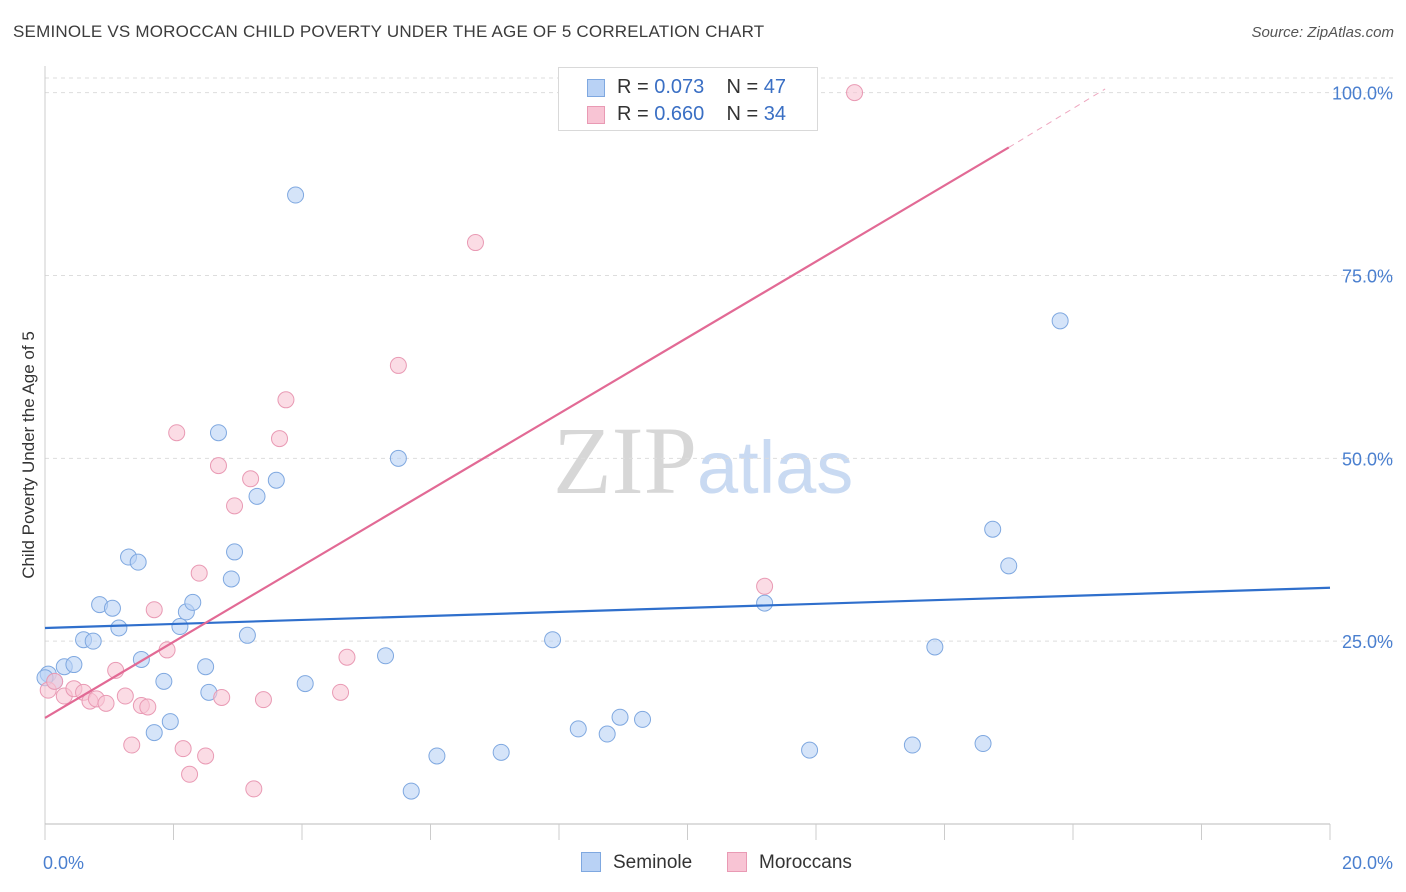  What do you see at coordinates (775, 467) in the screenshot?
I see `watermark-atlas: atlas` at bounding box center [775, 467].